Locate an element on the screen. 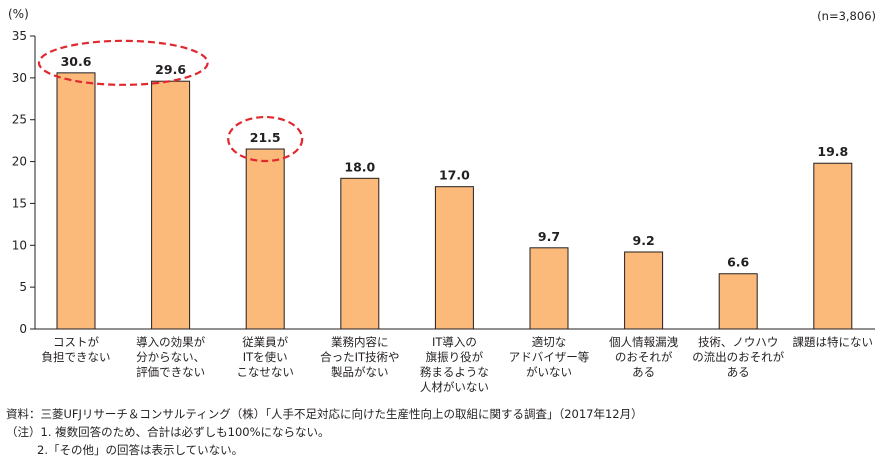  y-tick-label: 0 is located at coordinates (23, 329).